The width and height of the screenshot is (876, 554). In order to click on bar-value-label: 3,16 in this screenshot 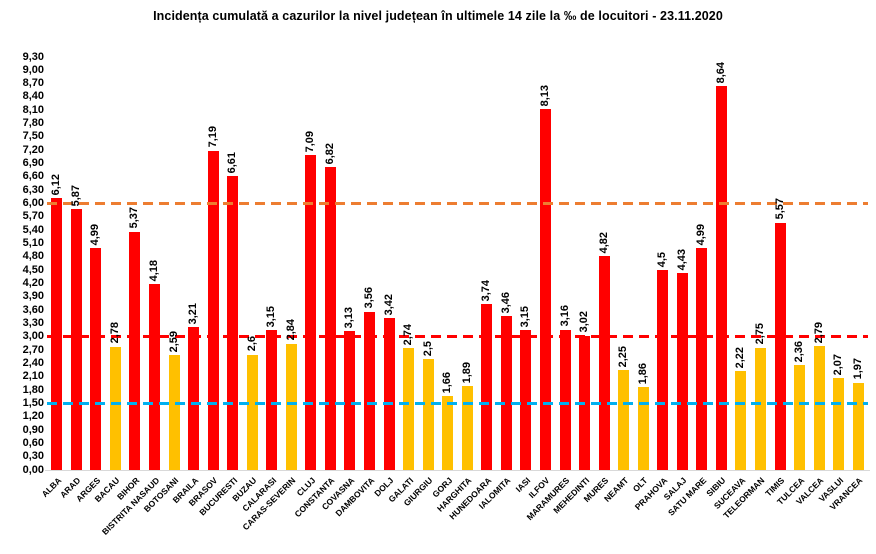, I will do `click(564, 316)`.